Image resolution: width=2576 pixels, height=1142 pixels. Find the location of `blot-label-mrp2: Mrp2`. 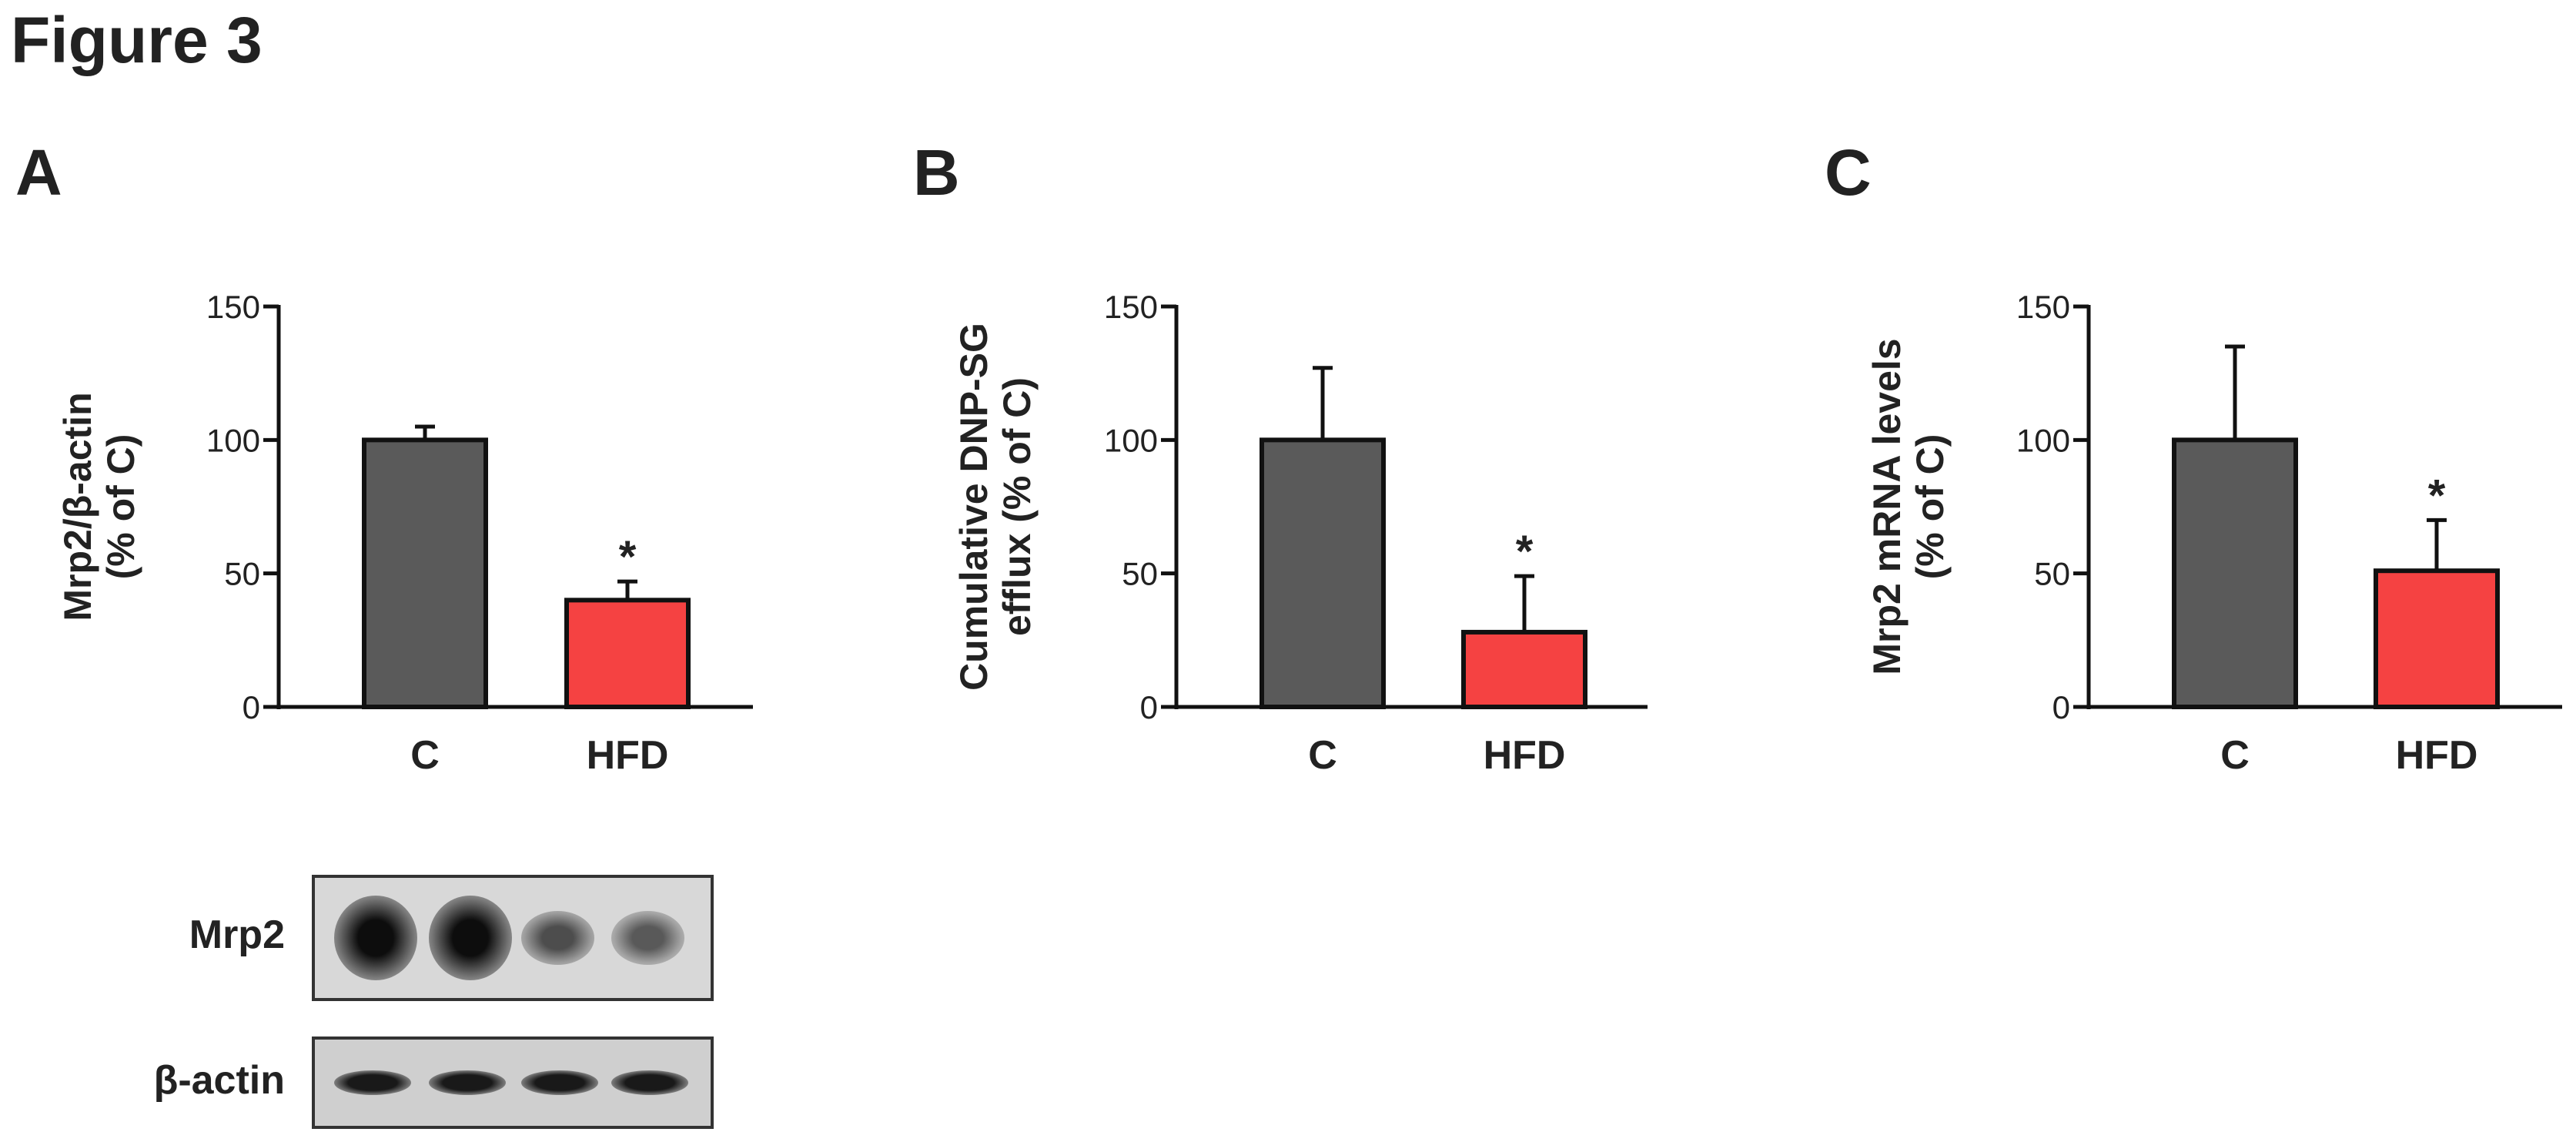

blot-label-mrp2: Mrp2 is located at coordinates (237, 935).